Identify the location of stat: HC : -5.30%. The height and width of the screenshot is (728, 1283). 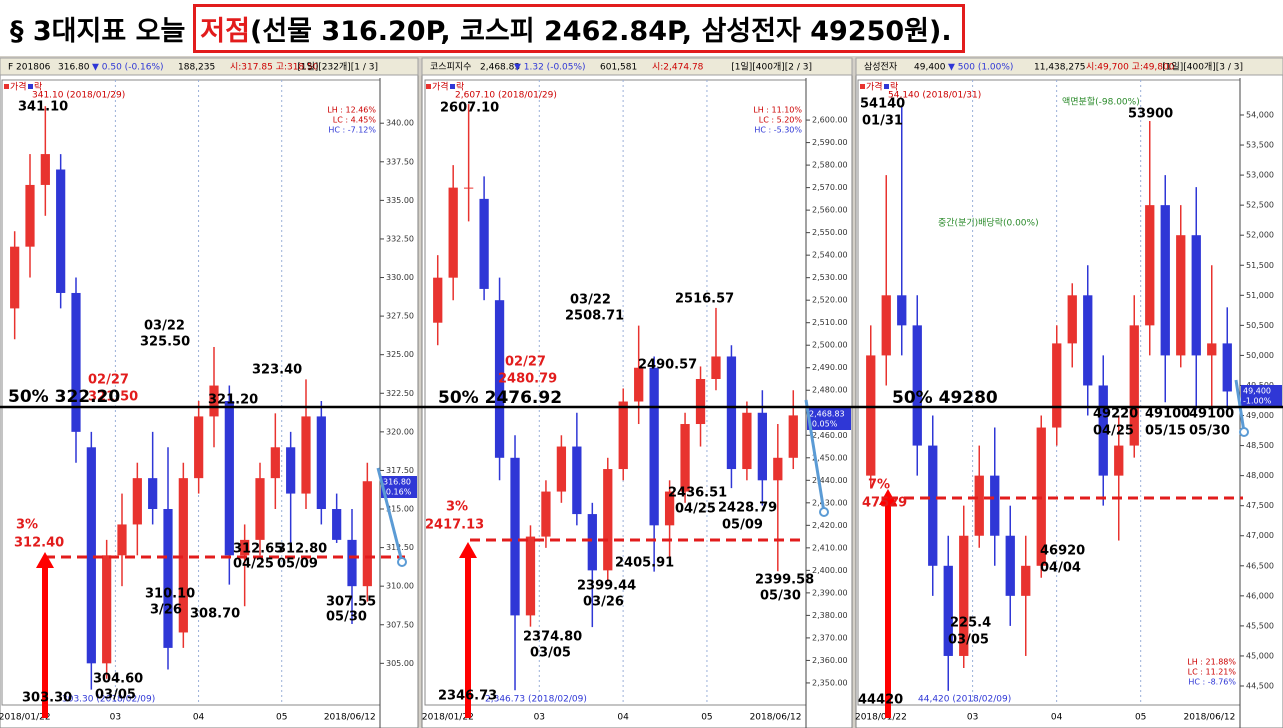
(778, 130).